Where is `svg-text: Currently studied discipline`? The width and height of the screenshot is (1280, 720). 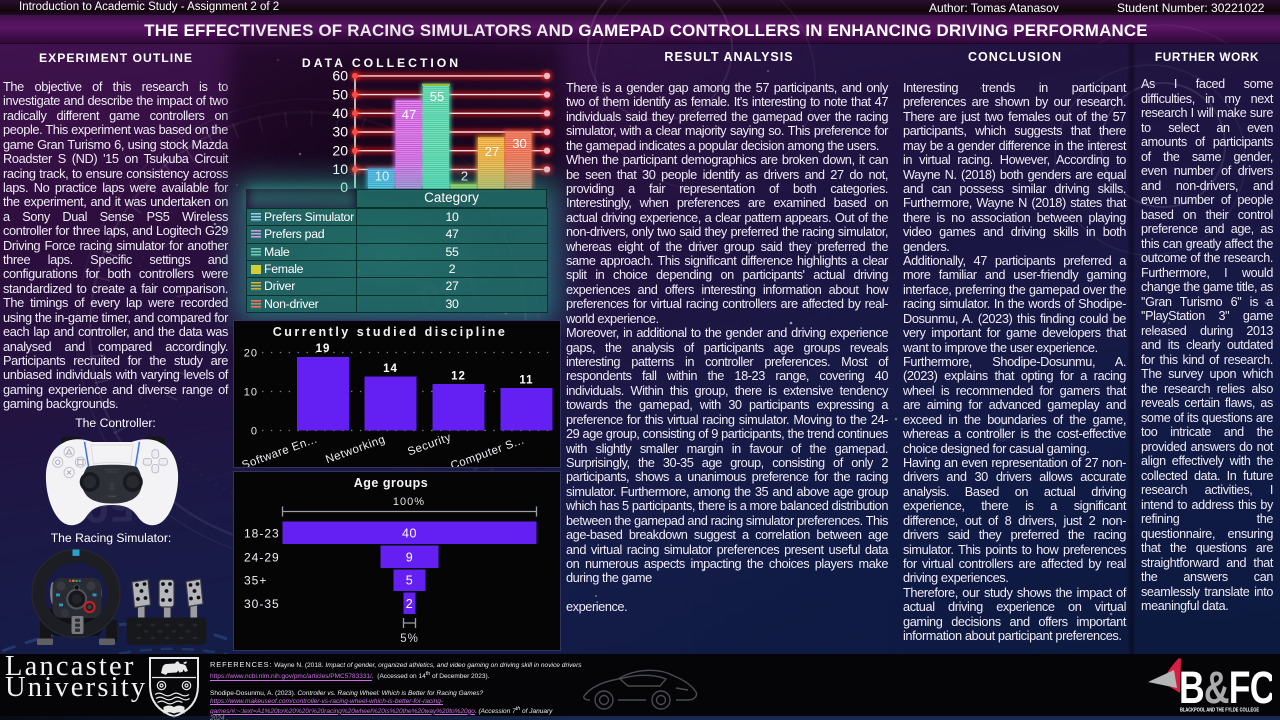 svg-text: Currently studied discipline is located at coordinates (390, 332).